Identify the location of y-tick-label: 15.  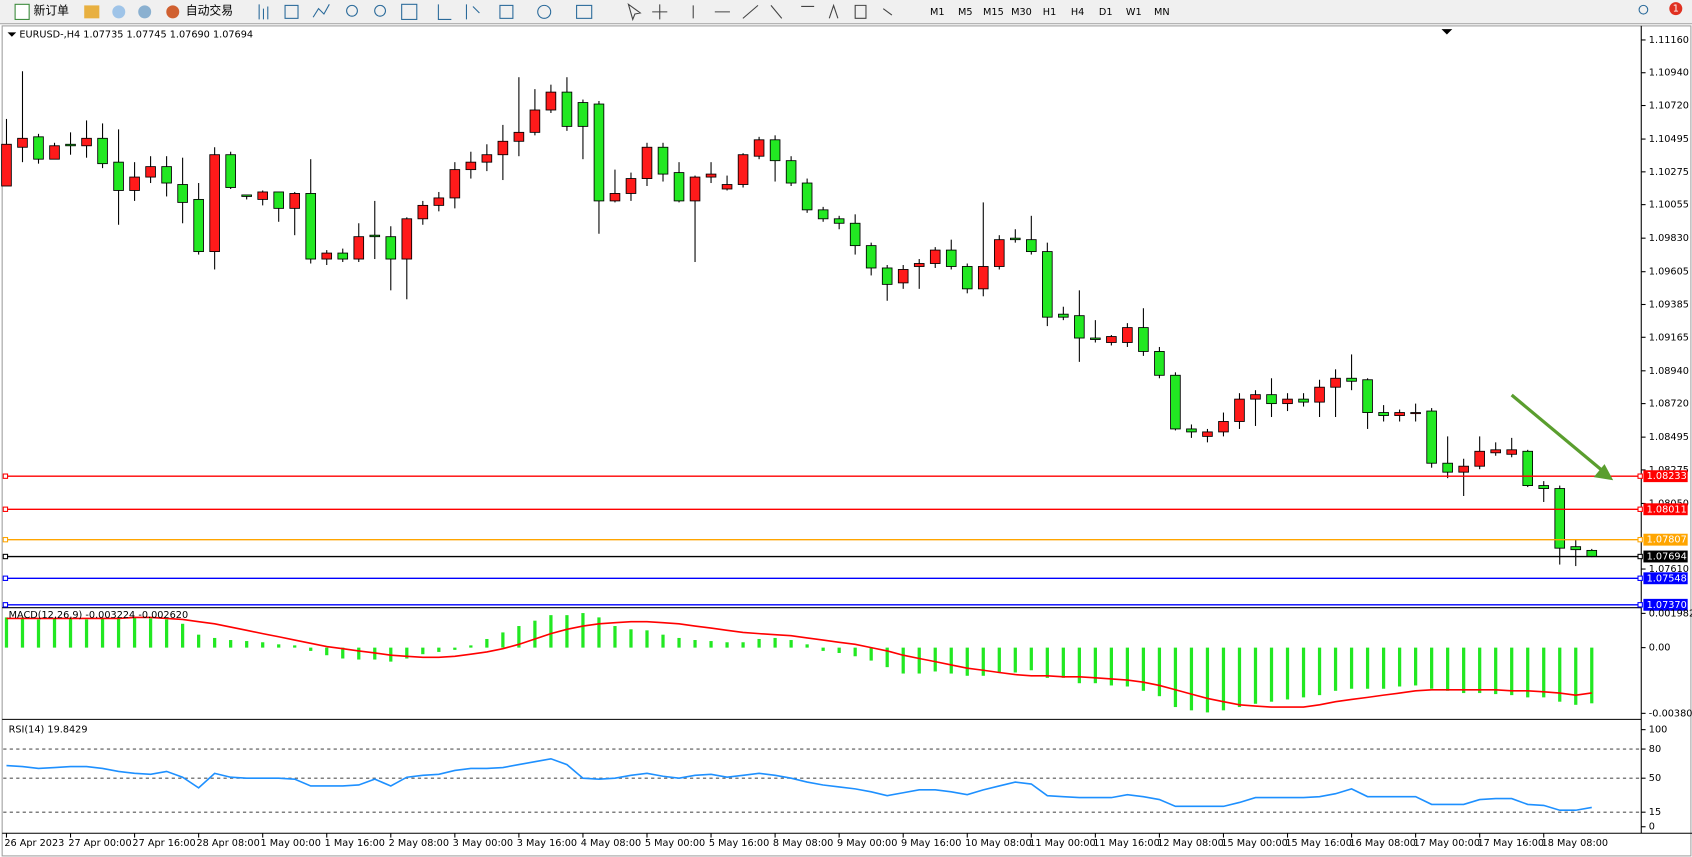
(1655, 812).